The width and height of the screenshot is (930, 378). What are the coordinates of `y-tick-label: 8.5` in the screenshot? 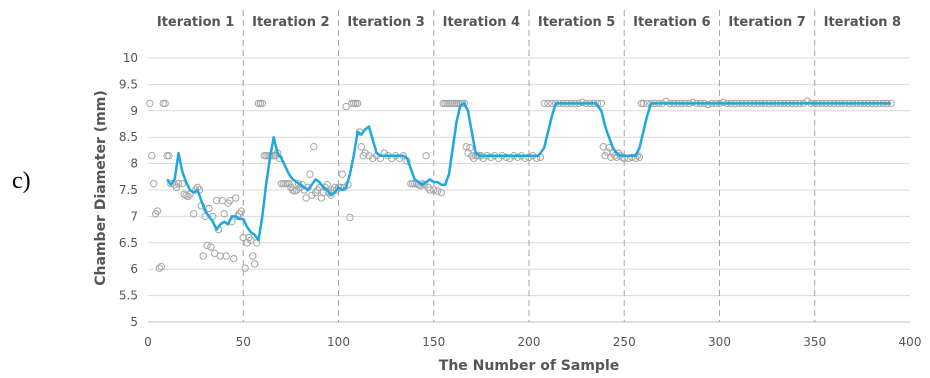 It's located at (128, 137).